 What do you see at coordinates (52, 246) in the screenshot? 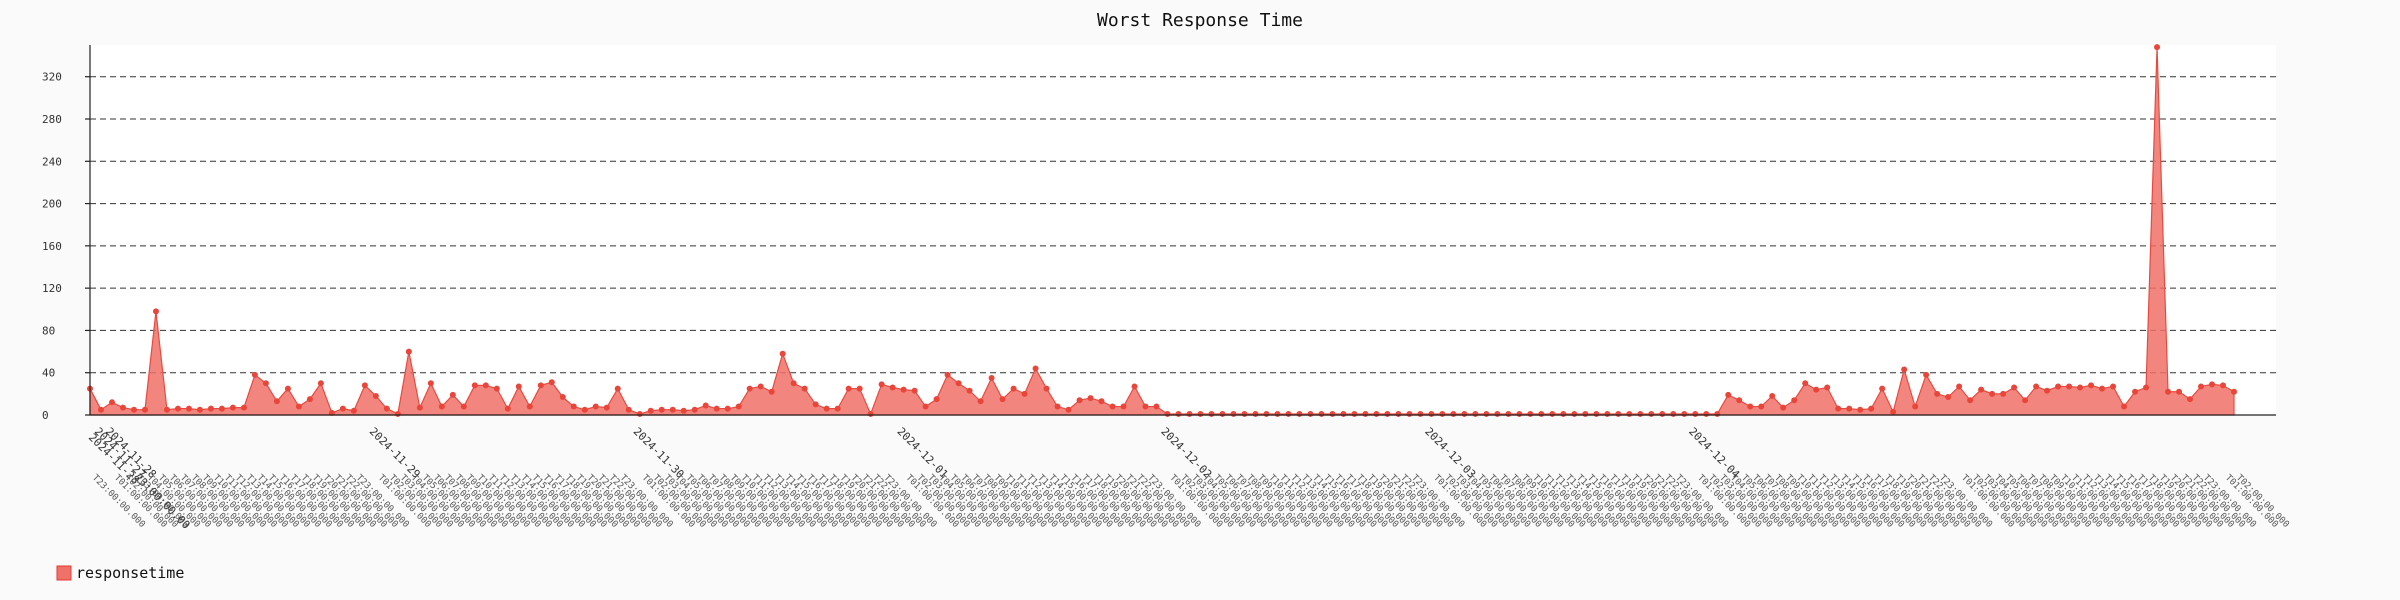
I see `y-tick-label-160: 160` at bounding box center [52, 246].